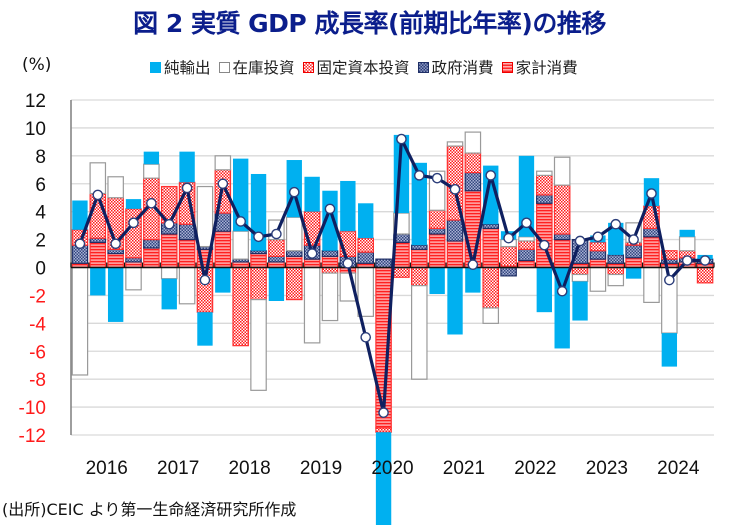 This screenshot has height=525, width=739. I want to click on x-tick-label: 2022, so click(535, 468).